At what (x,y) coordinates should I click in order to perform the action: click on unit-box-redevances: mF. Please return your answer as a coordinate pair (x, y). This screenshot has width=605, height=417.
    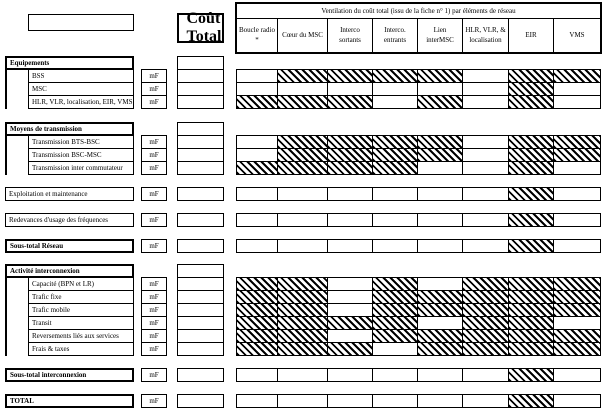
    Looking at the image, I should click on (154, 220).